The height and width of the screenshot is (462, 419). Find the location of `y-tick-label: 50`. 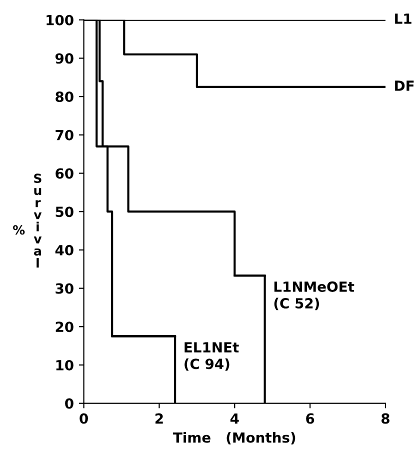

y-tick-label: 50 is located at coordinates (65, 212).